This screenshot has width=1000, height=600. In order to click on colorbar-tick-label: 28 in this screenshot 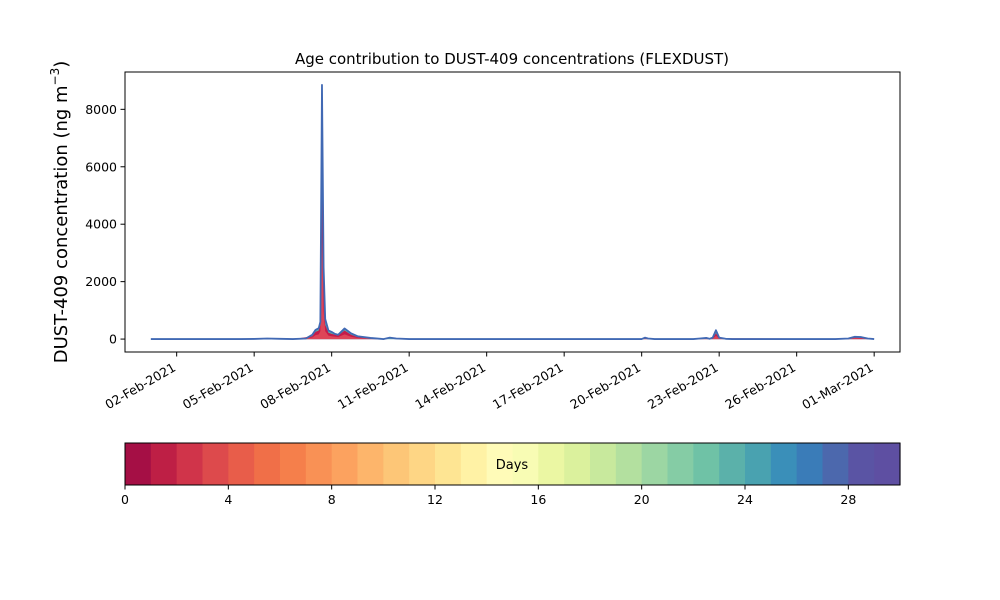, I will do `click(848, 499)`.